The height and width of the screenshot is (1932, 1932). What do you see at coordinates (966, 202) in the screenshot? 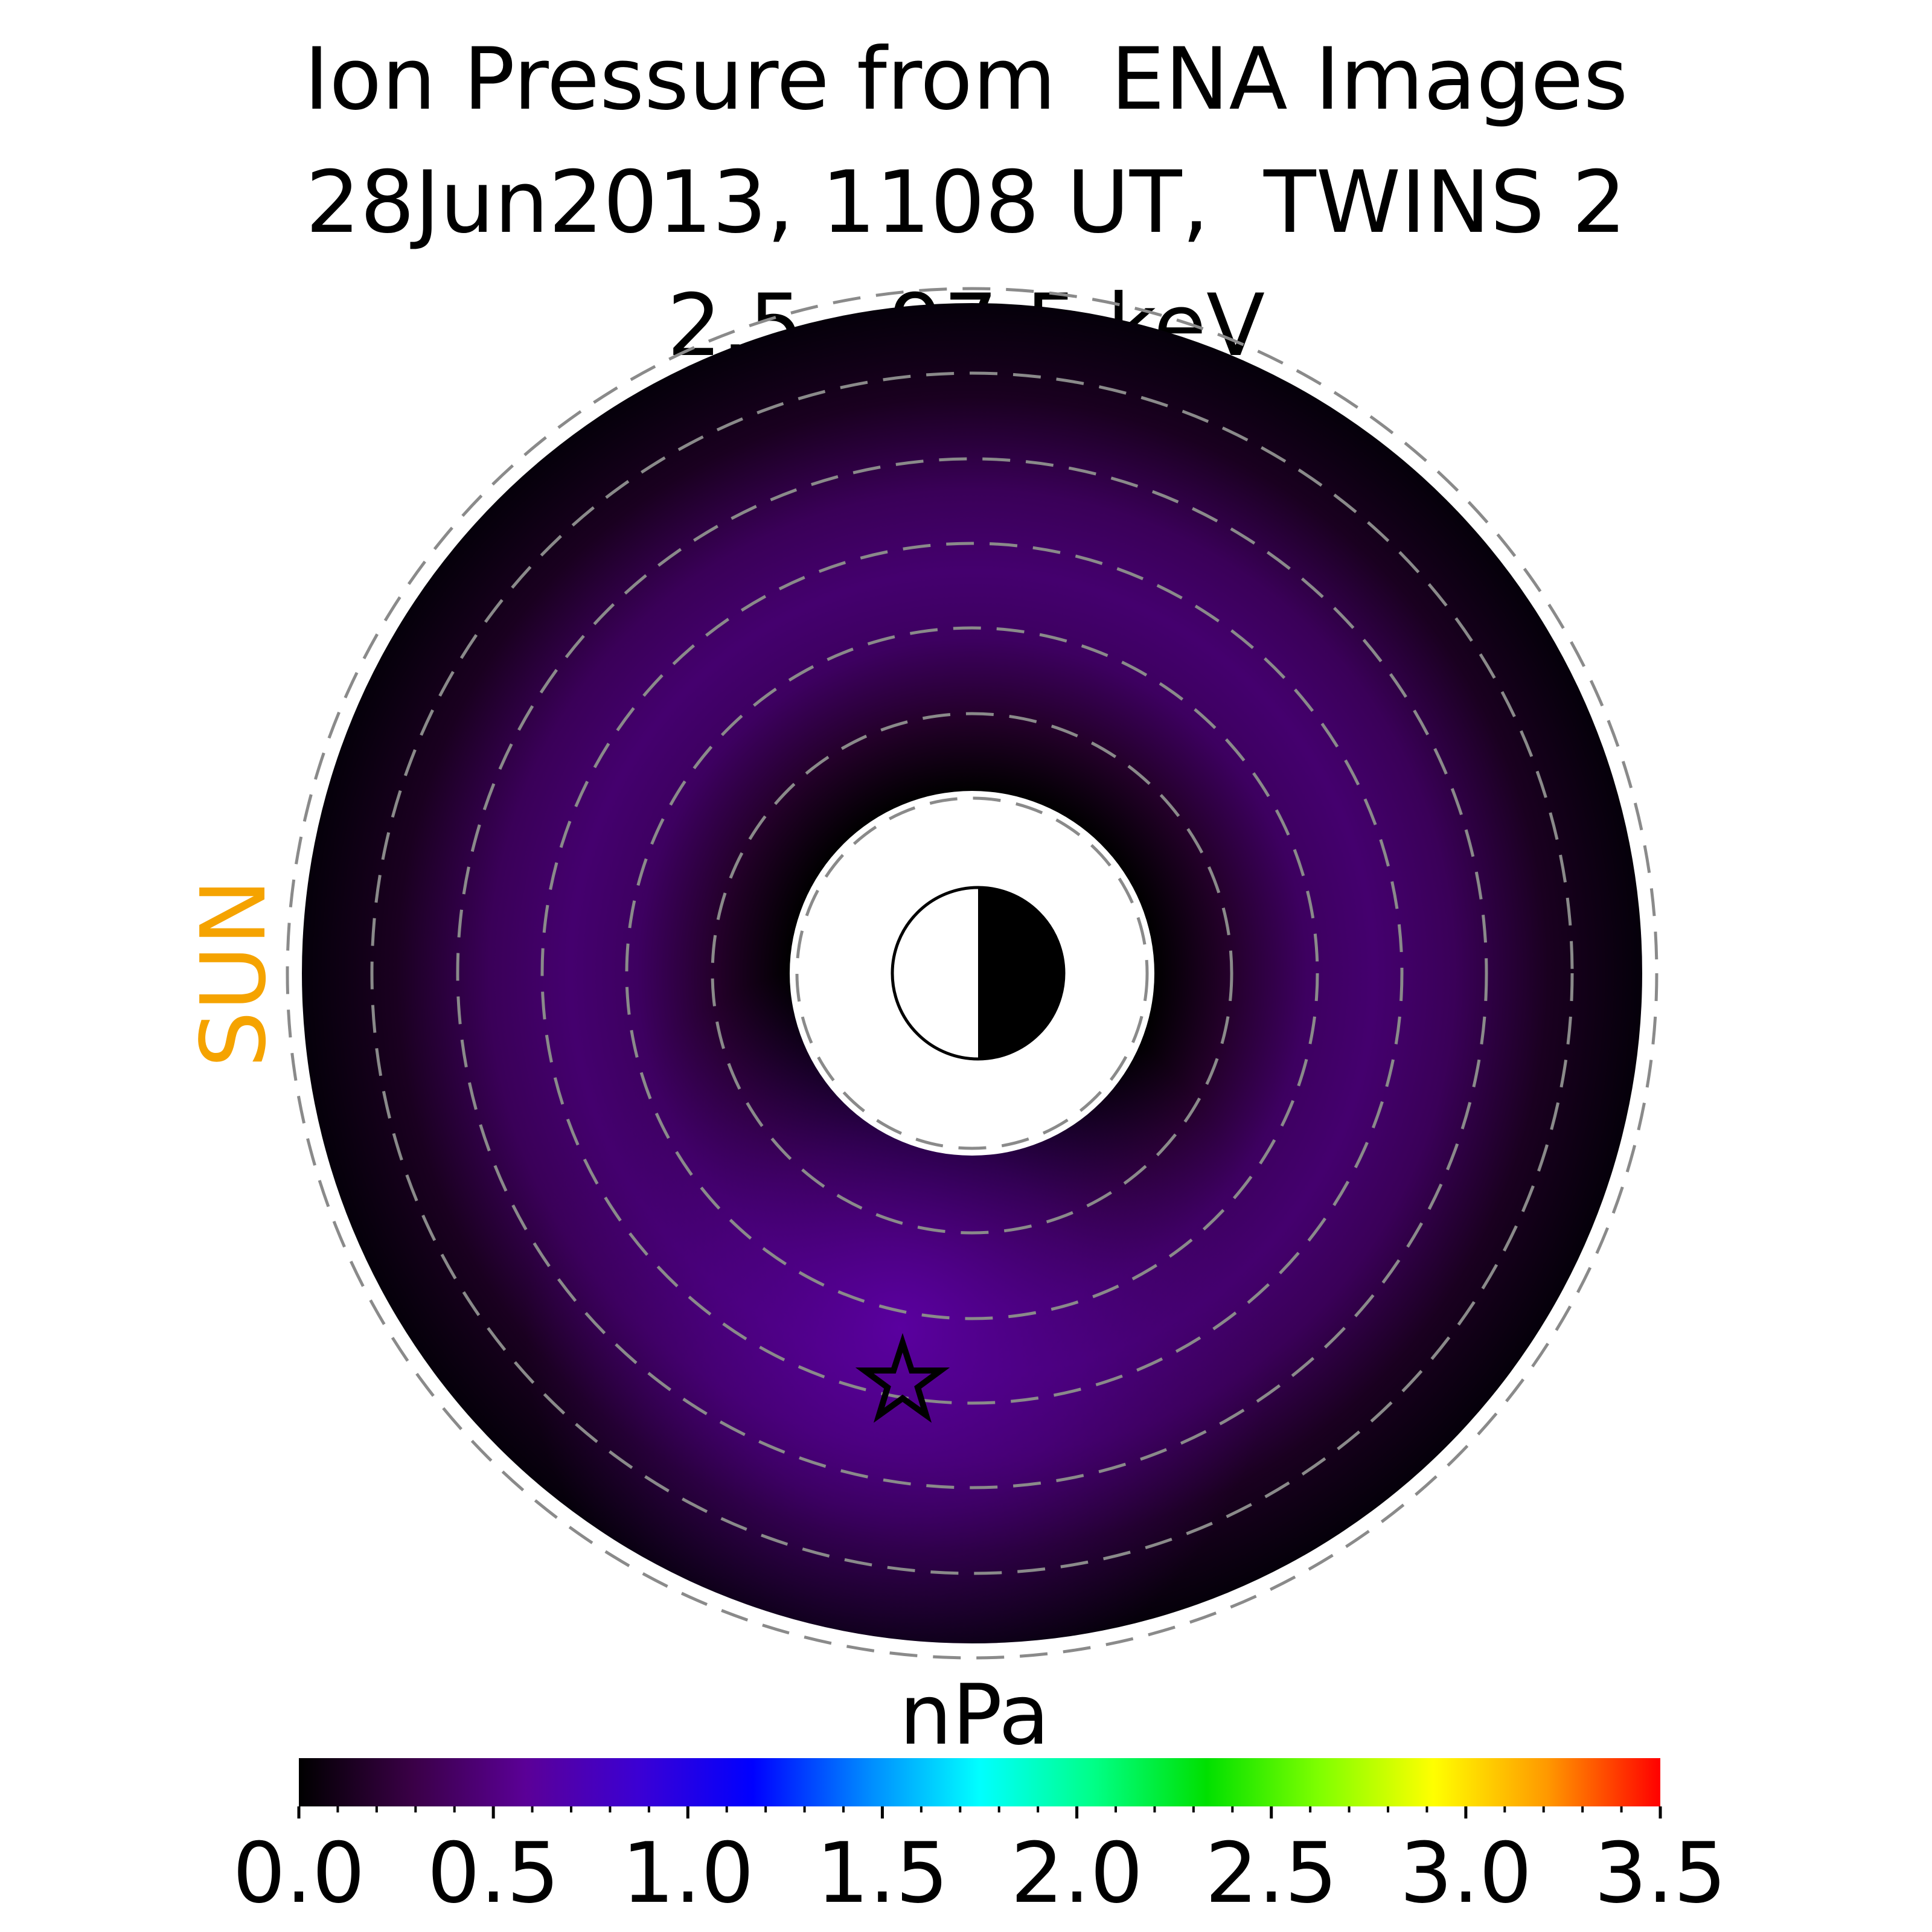
I see `title-line-2: 28Jun2013, 1108 UT, TWINS 2` at bounding box center [966, 202].